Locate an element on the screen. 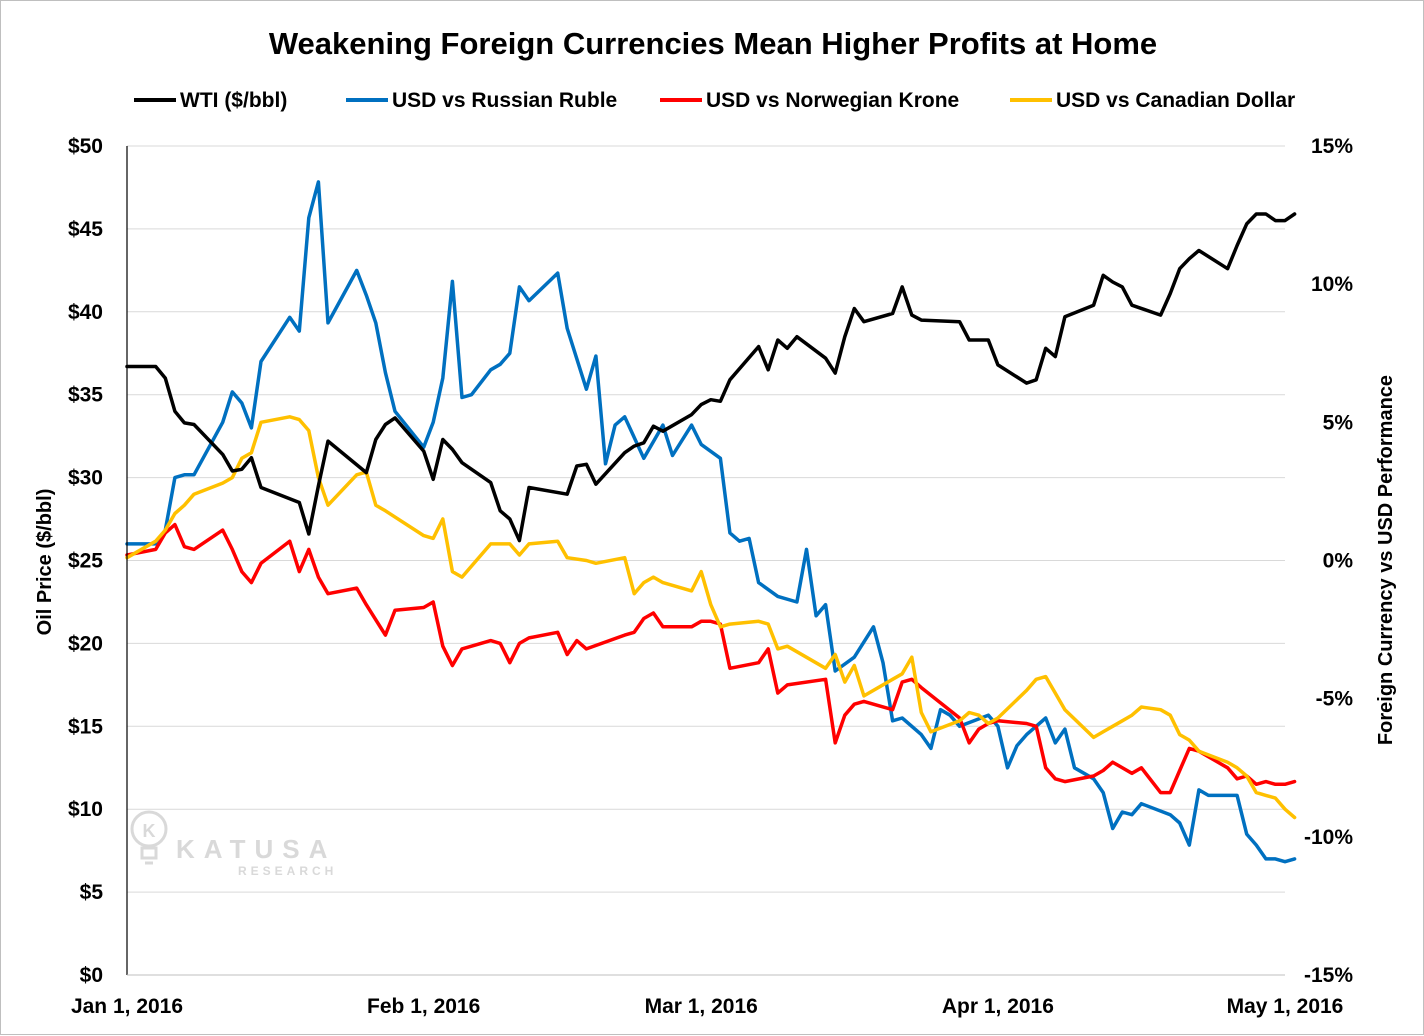  y-right-tick-label: 5% is located at coordinates (1338, 422).